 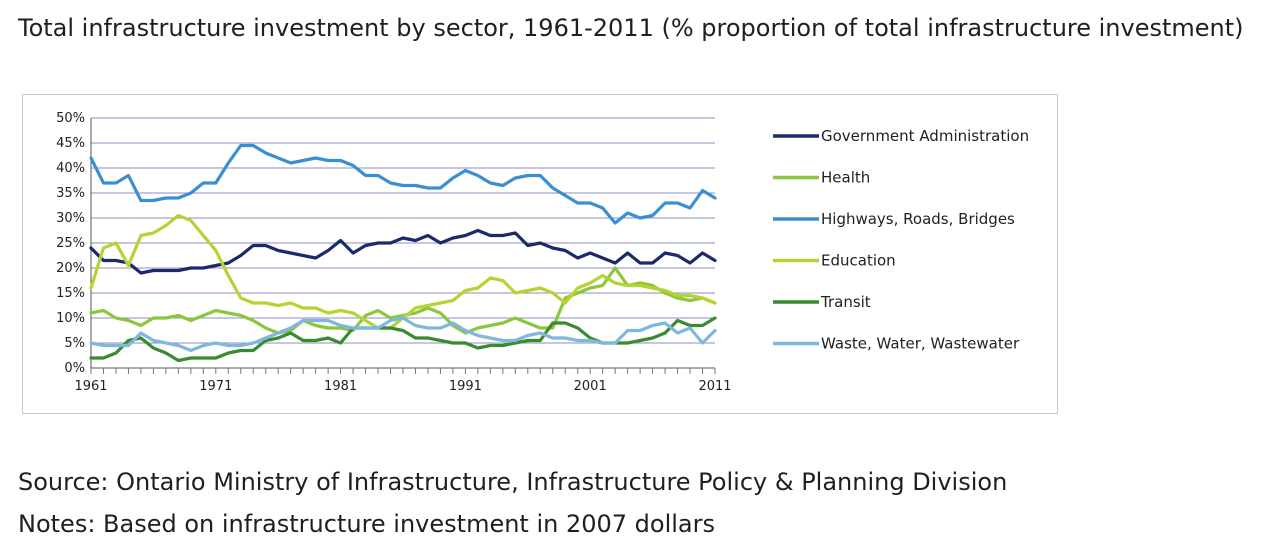 What do you see at coordinates (918, 219) in the screenshot?
I see `legend-label-highways-roads-bridges: Highways, Roads, Bridges` at bounding box center [918, 219].